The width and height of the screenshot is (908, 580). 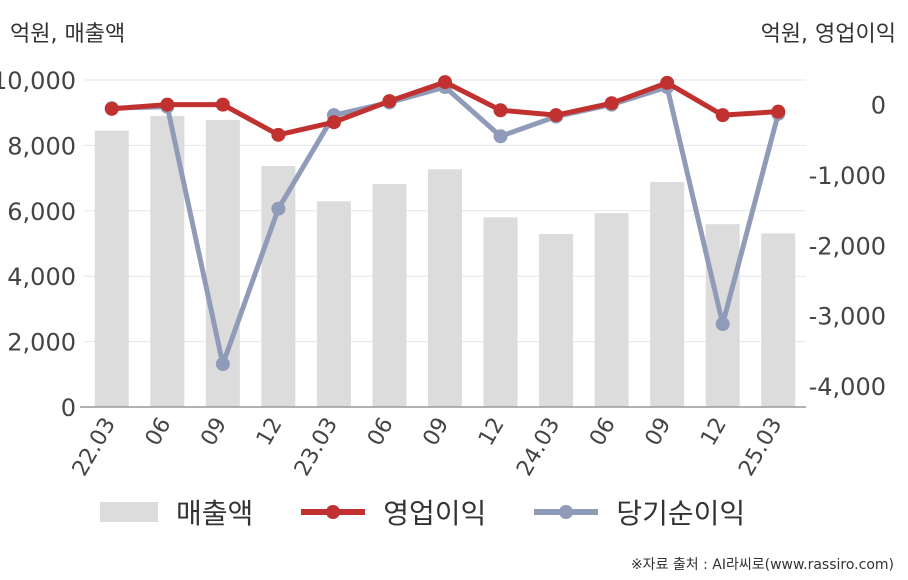 What do you see at coordinates (38, 81) in the screenshot?
I see `left-tick-label: 10,000` at bounding box center [38, 81].